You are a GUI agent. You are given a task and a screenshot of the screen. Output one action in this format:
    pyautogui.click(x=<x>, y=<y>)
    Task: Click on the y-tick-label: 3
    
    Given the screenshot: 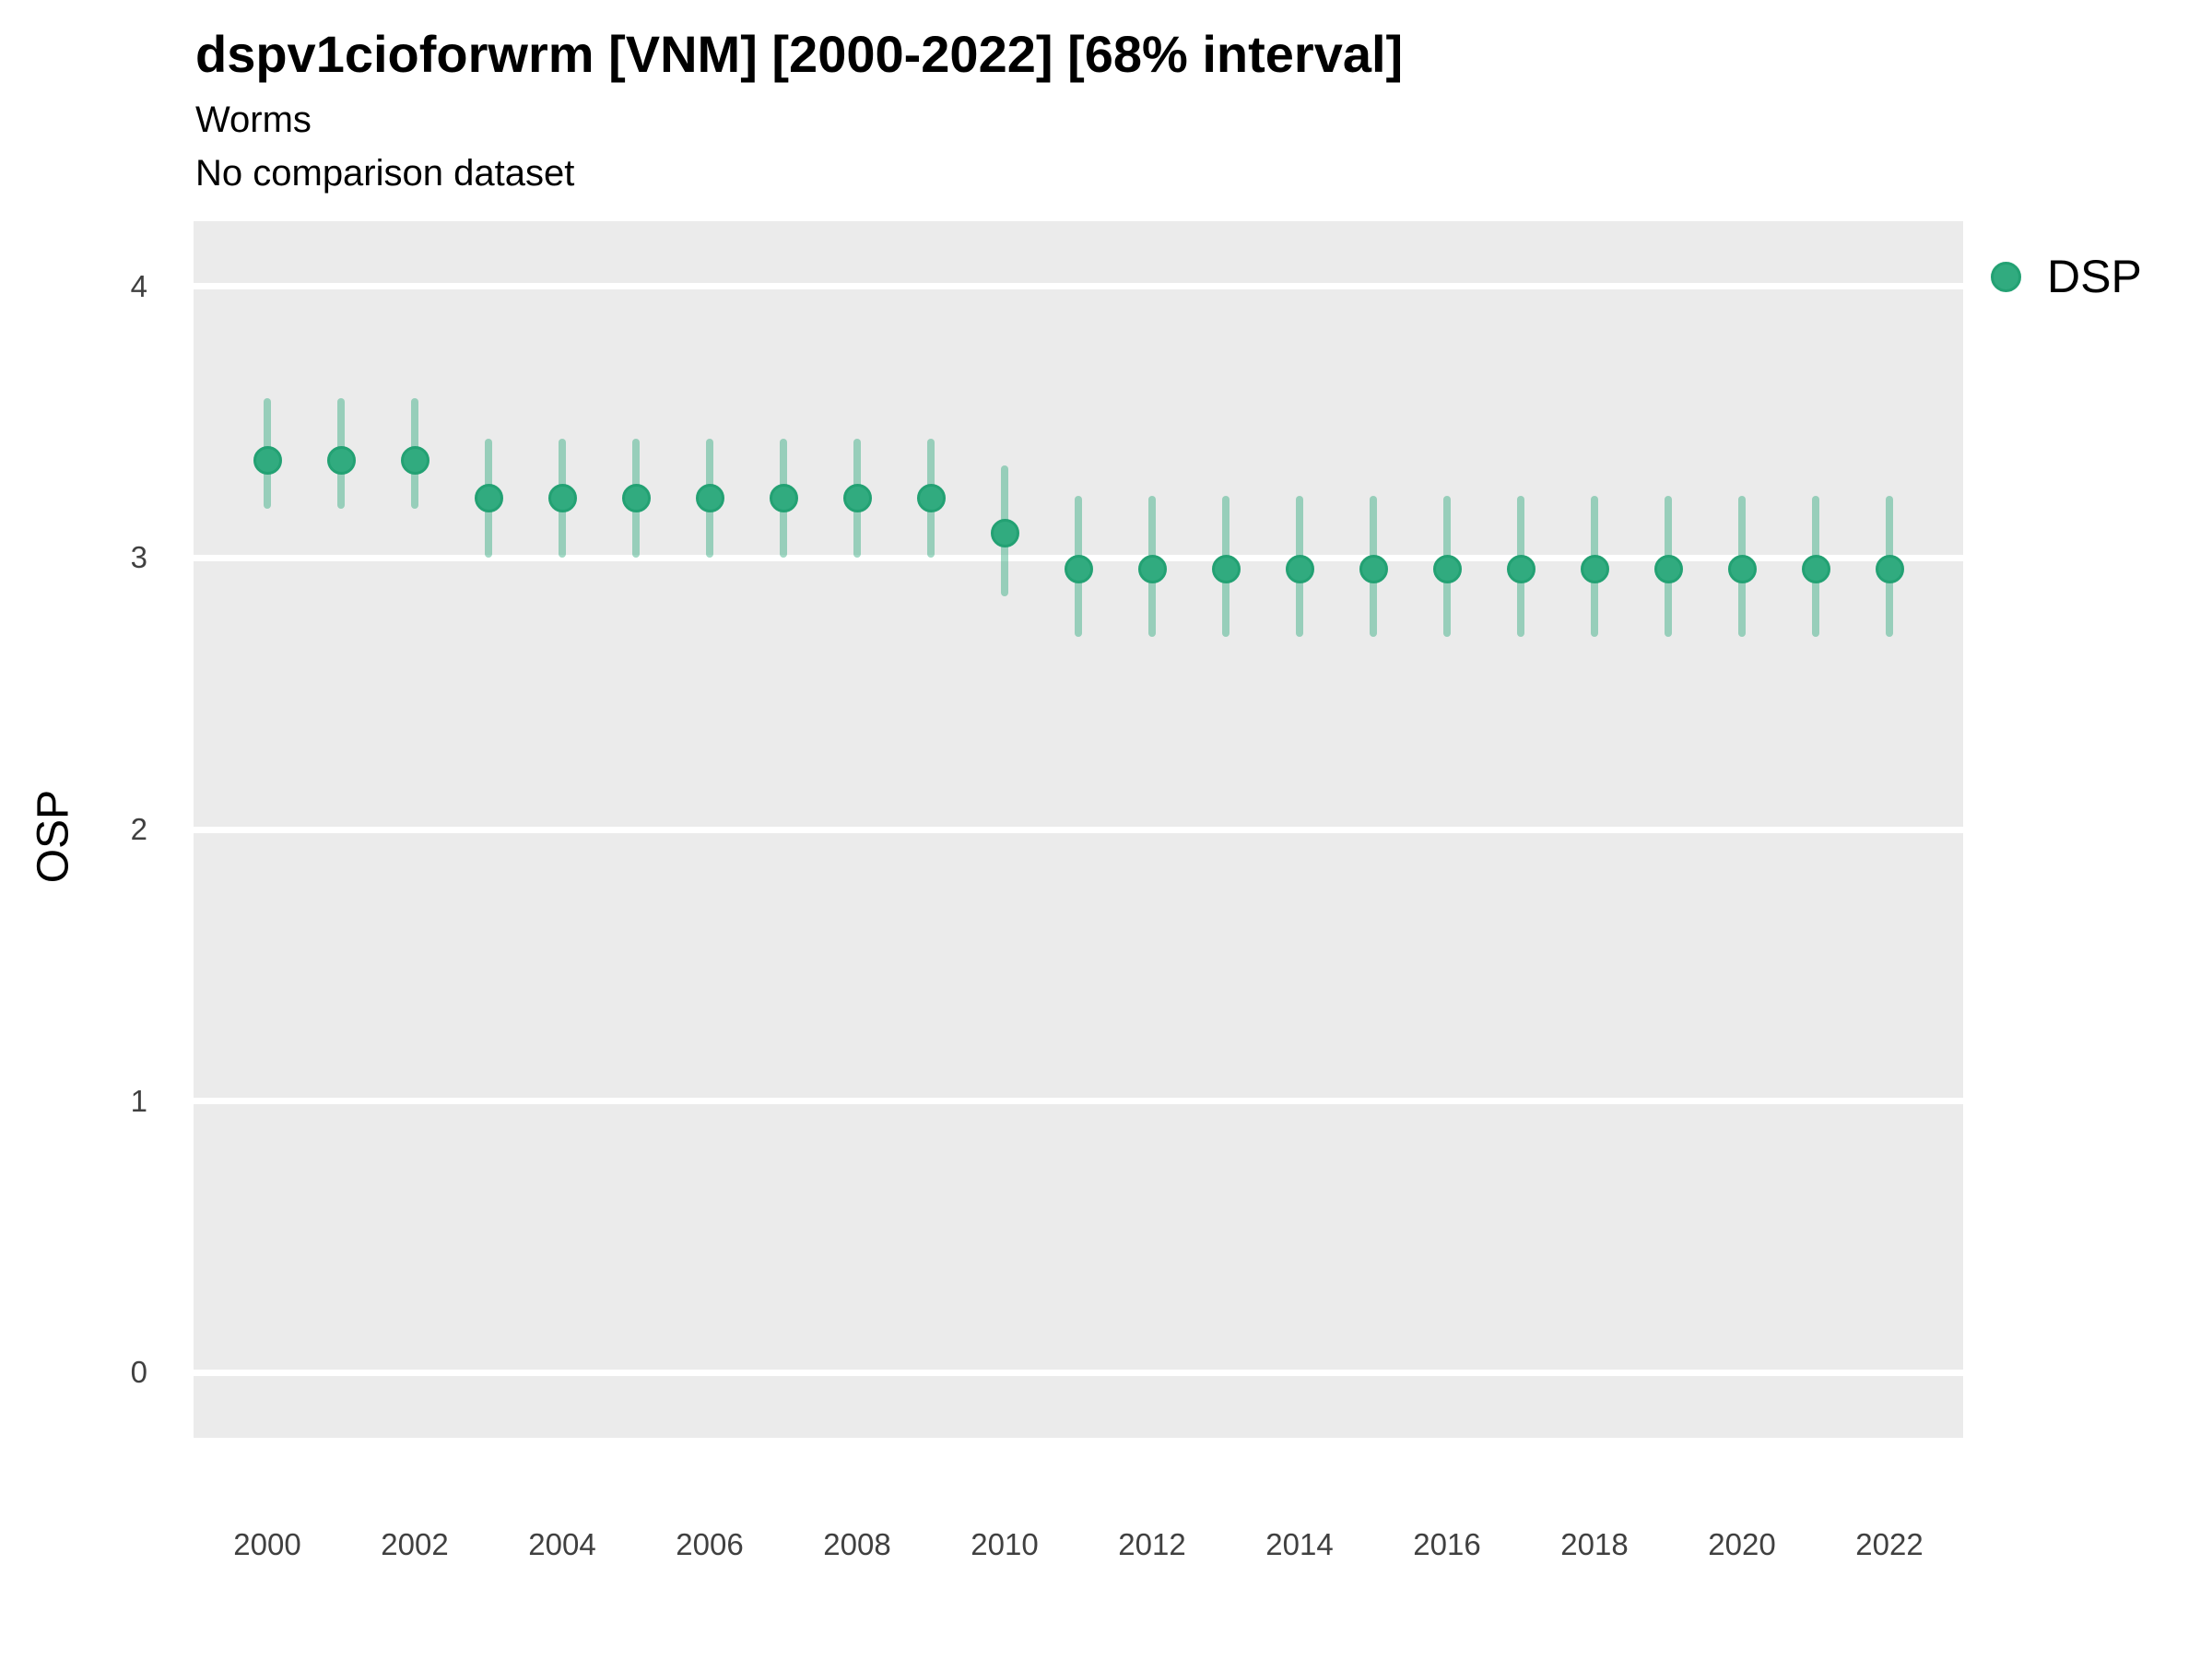 What is the action you would take?
    pyautogui.click(x=138, y=557)
    